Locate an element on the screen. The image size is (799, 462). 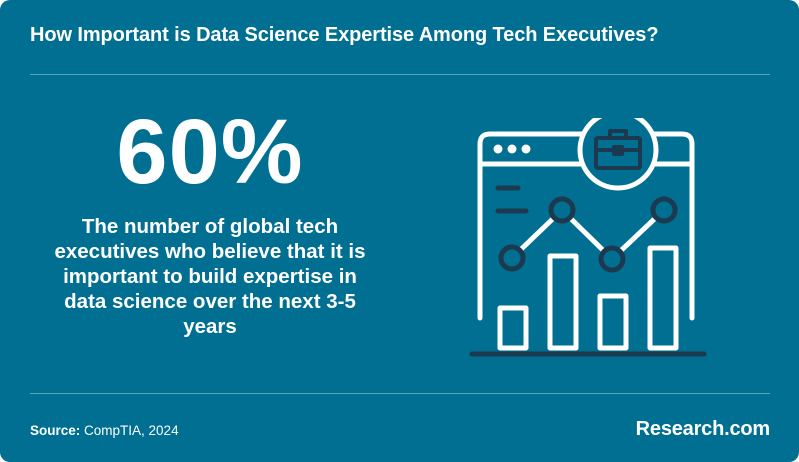
source-label: Source: is located at coordinates (55, 430).